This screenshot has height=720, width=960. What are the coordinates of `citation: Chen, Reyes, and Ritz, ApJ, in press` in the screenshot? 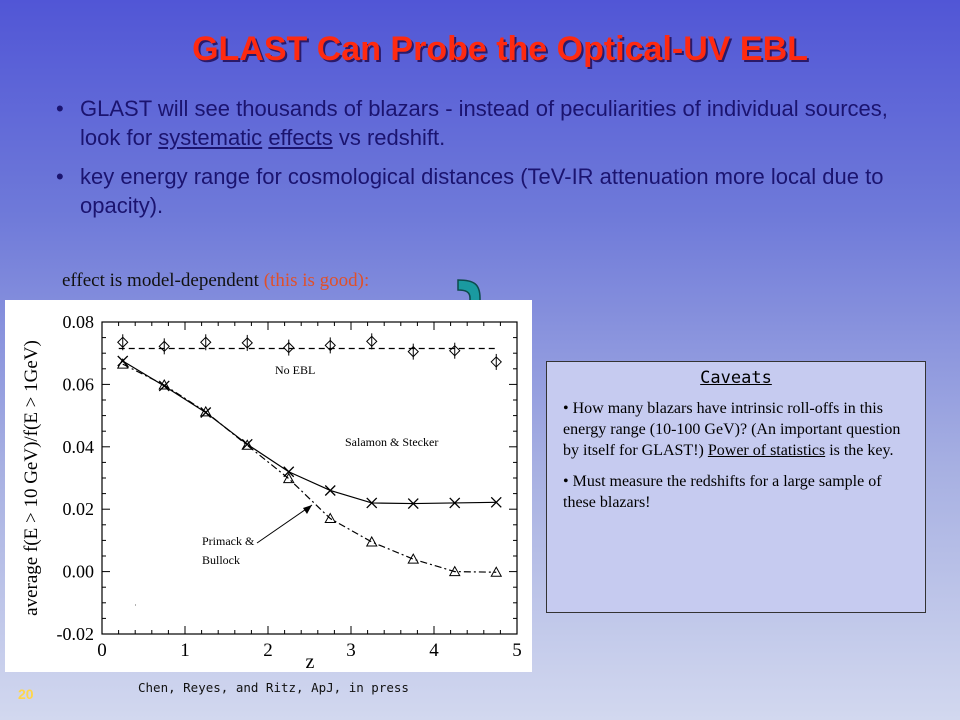 It's located at (273, 687).